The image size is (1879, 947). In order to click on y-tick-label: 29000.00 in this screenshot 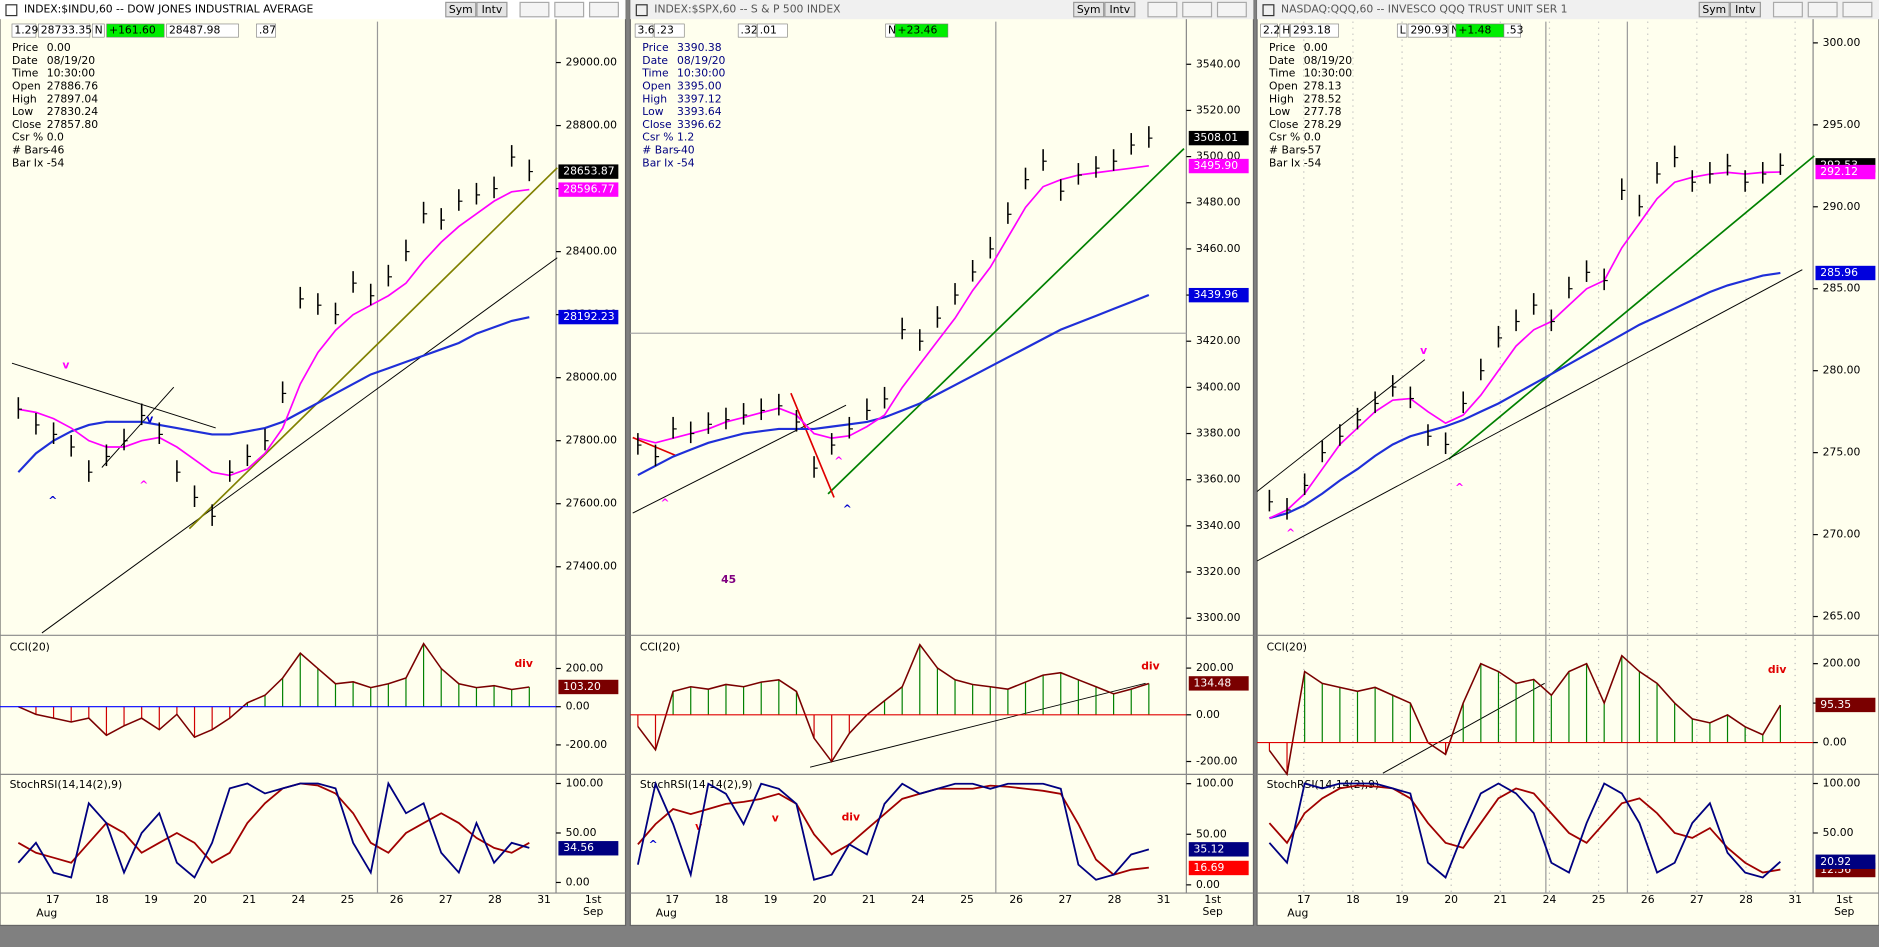, I will do `click(592, 62)`.